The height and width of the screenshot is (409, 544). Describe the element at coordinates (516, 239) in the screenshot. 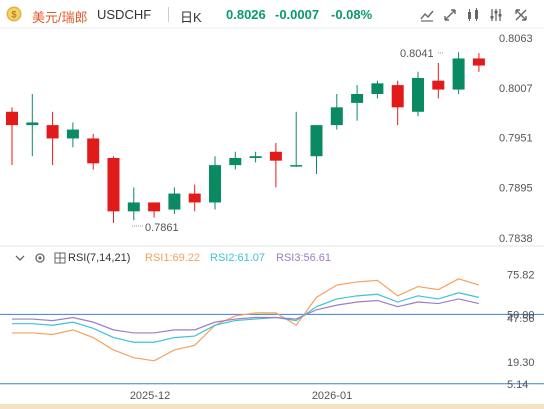

I see `price-axis-tick: 0.7838` at that location.